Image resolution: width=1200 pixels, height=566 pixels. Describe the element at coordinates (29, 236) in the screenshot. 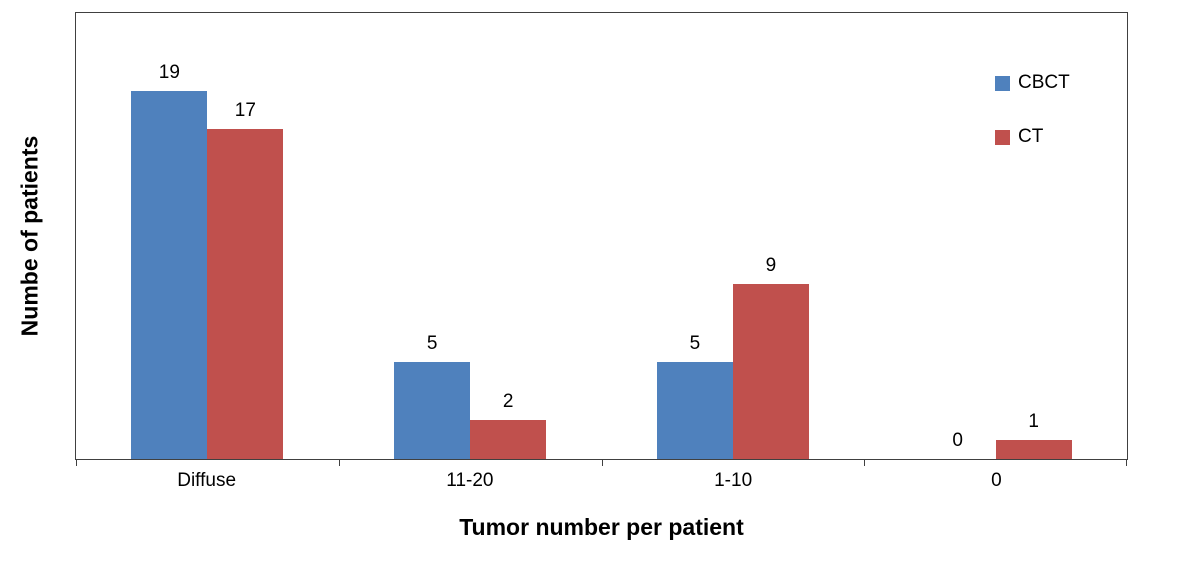

I see `y-axis-title: Numbe of patients` at that location.